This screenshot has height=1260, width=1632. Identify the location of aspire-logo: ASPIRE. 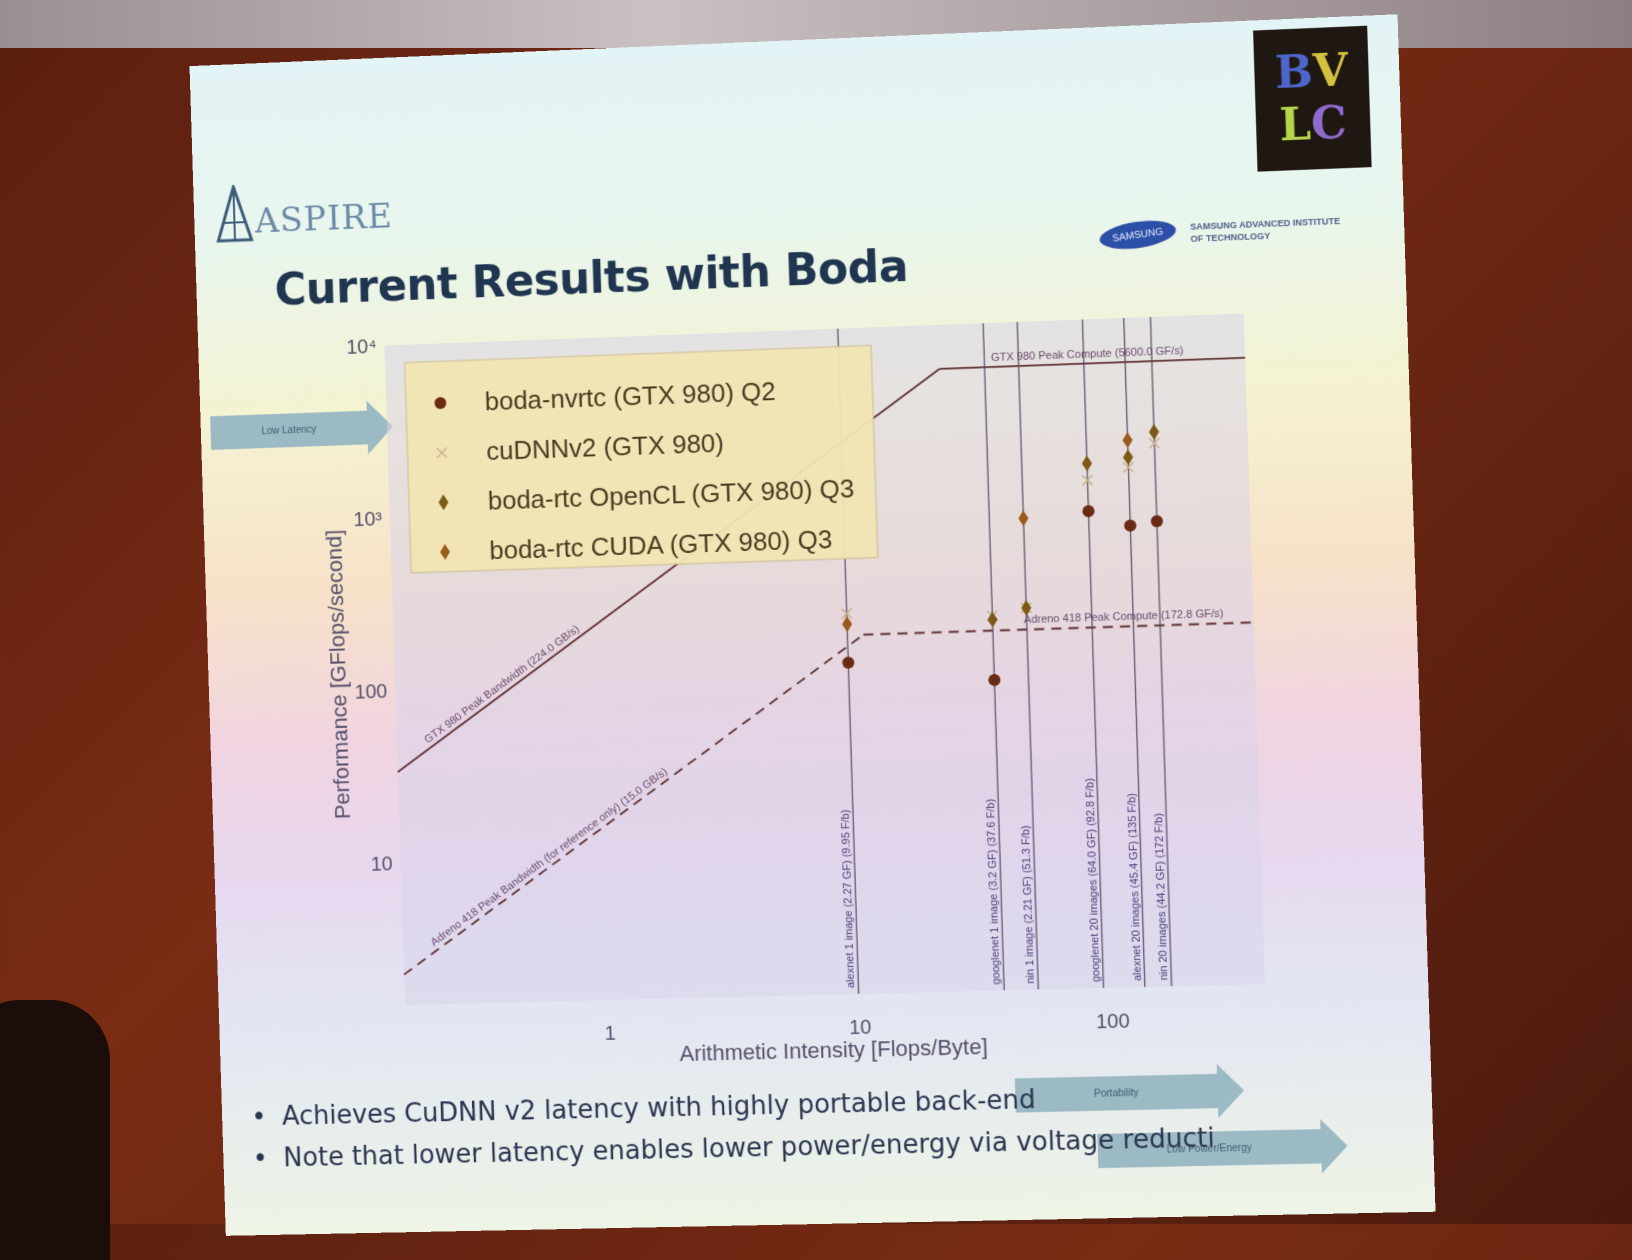
(303, 210).